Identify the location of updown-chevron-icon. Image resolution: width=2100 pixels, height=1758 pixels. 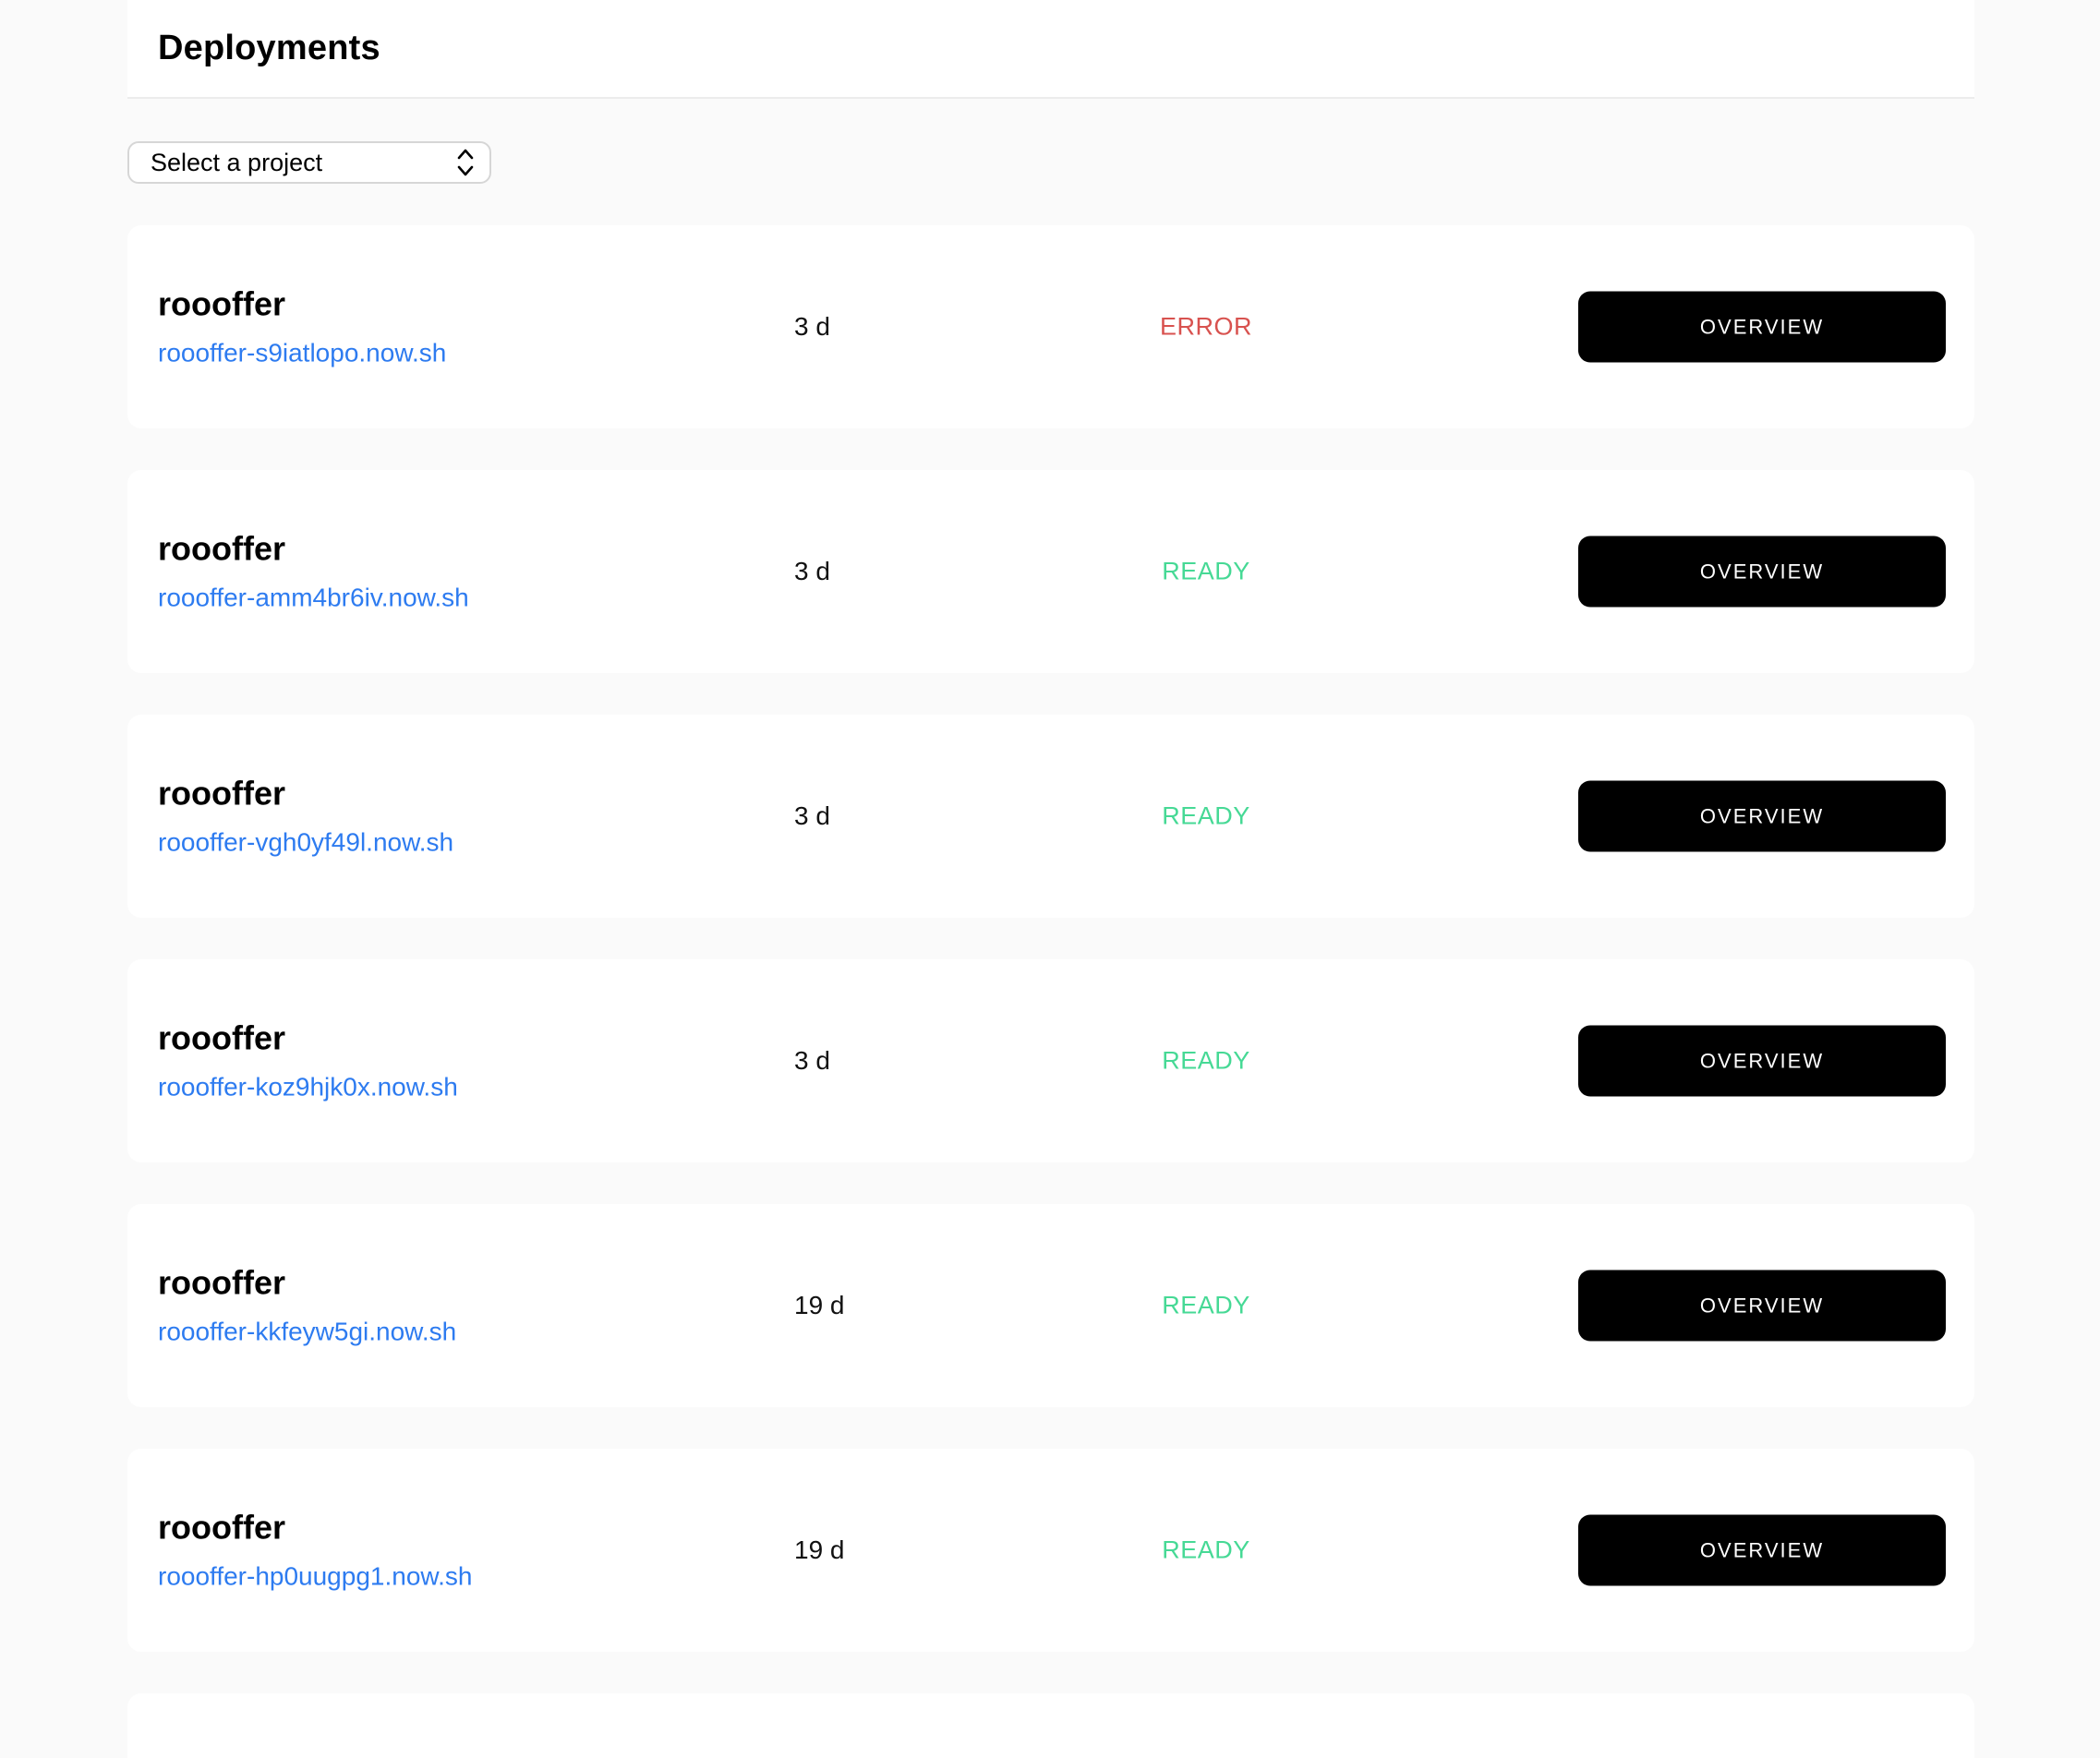
(466, 162).